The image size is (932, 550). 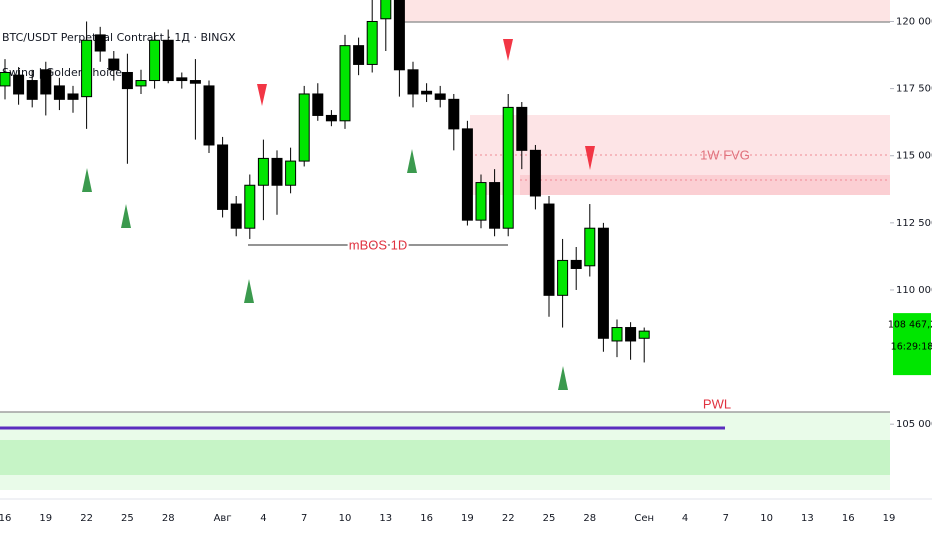 I want to click on last-price-box, so click(x=912, y=344).